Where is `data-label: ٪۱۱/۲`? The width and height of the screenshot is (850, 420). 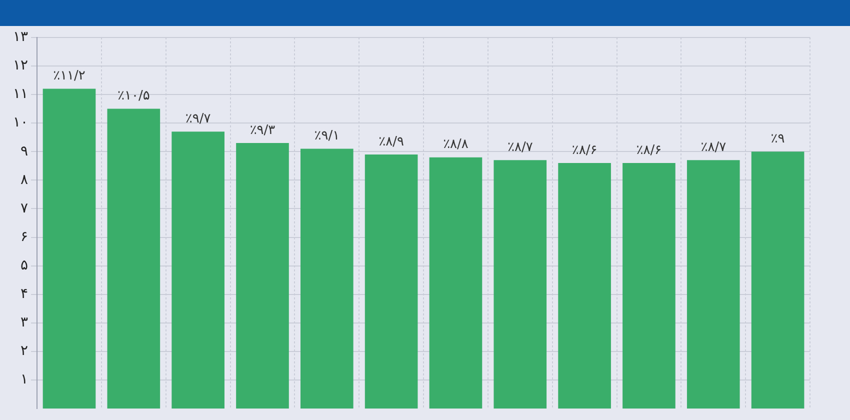
data-label: ٪۱۱/۲ is located at coordinates (69, 76).